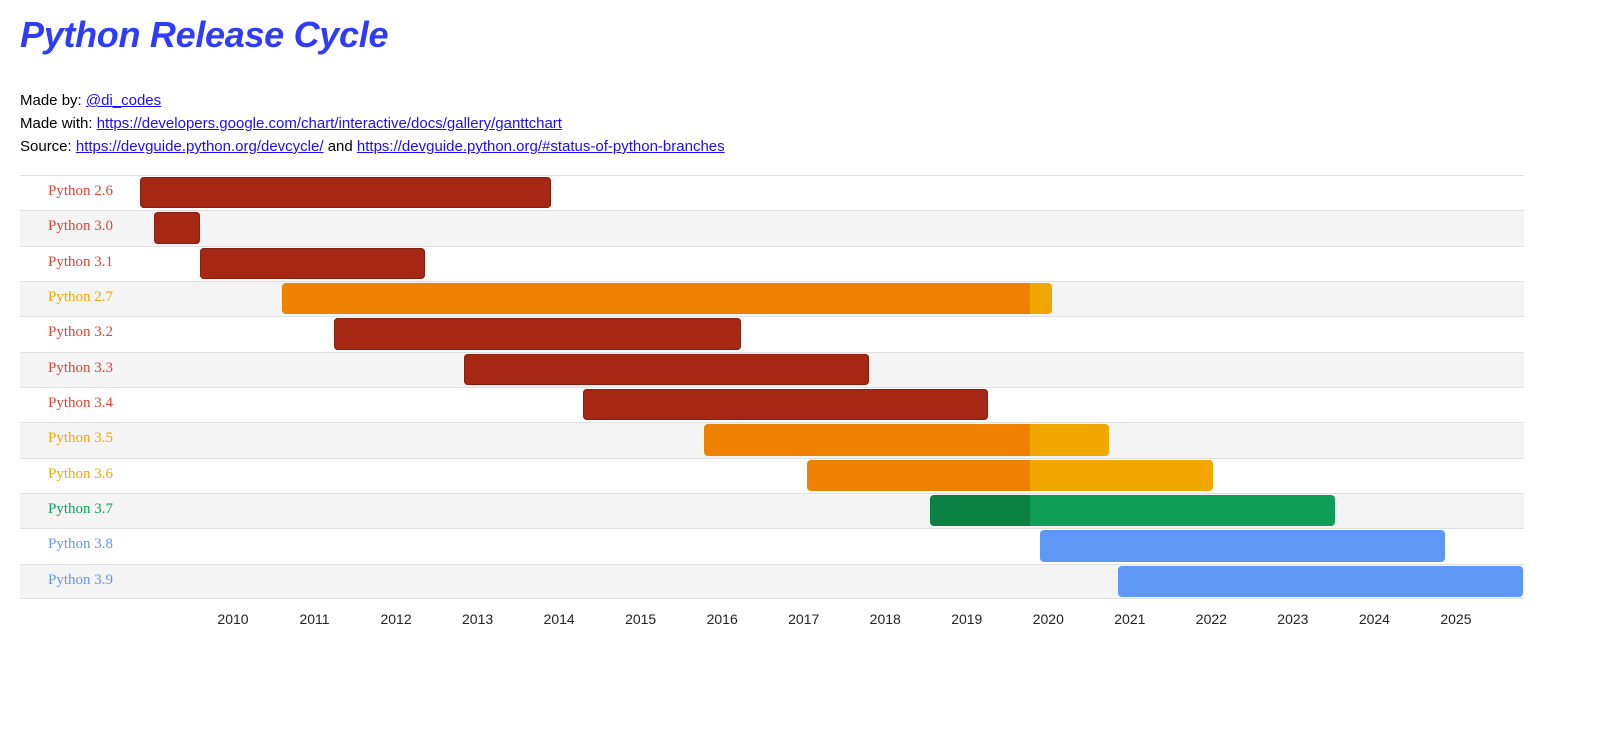 This screenshot has height=737, width=1600. What do you see at coordinates (81, 402) in the screenshot?
I see `row-label: Python 3.4` at bounding box center [81, 402].